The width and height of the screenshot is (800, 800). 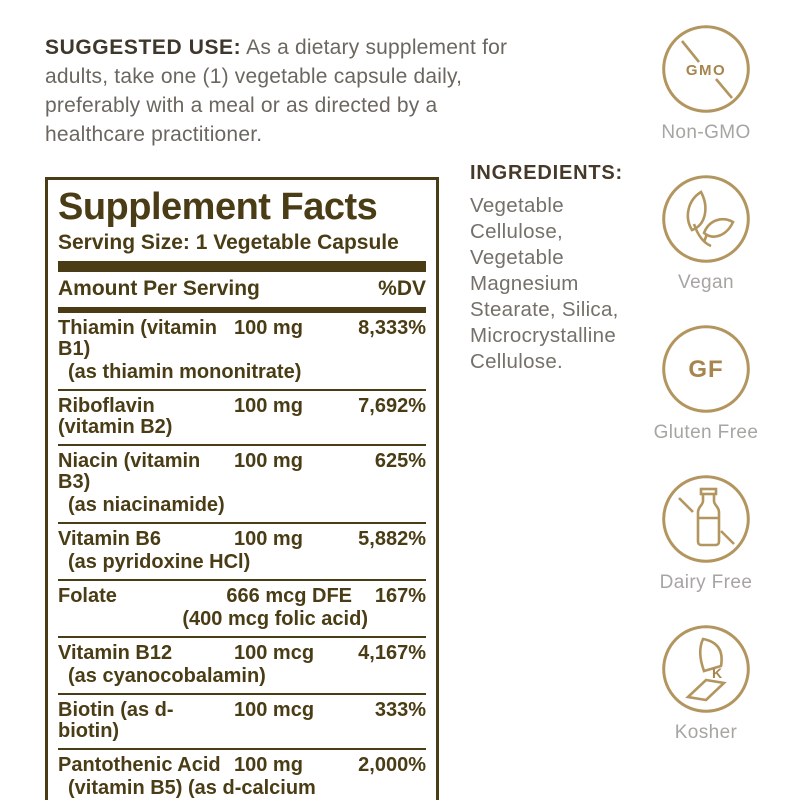 I want to click on nutrient-sub-name: (as pyridoxine HCl), so click(x=159, y=562).